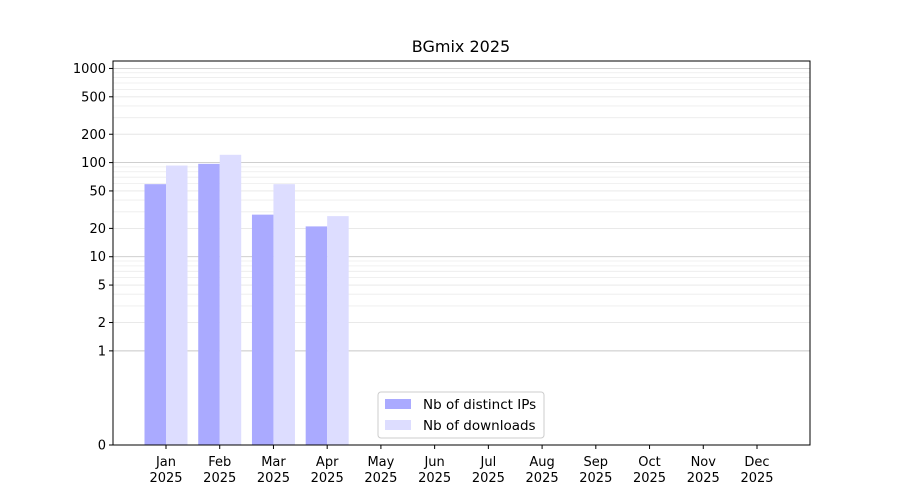 The image size is (900, 500). I want to click on y-tick-label: 0, so click(102, 446).